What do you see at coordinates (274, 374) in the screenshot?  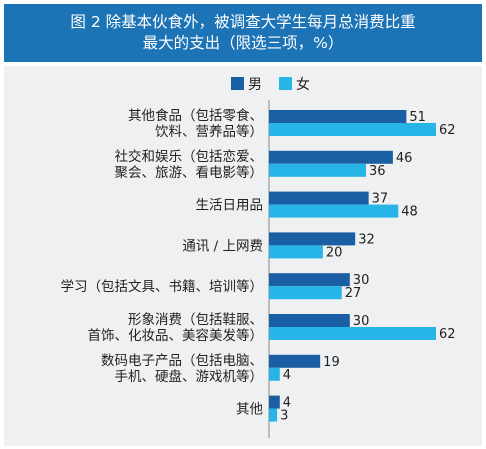 I see `bar-女-6` at bounding box center [274, 374].